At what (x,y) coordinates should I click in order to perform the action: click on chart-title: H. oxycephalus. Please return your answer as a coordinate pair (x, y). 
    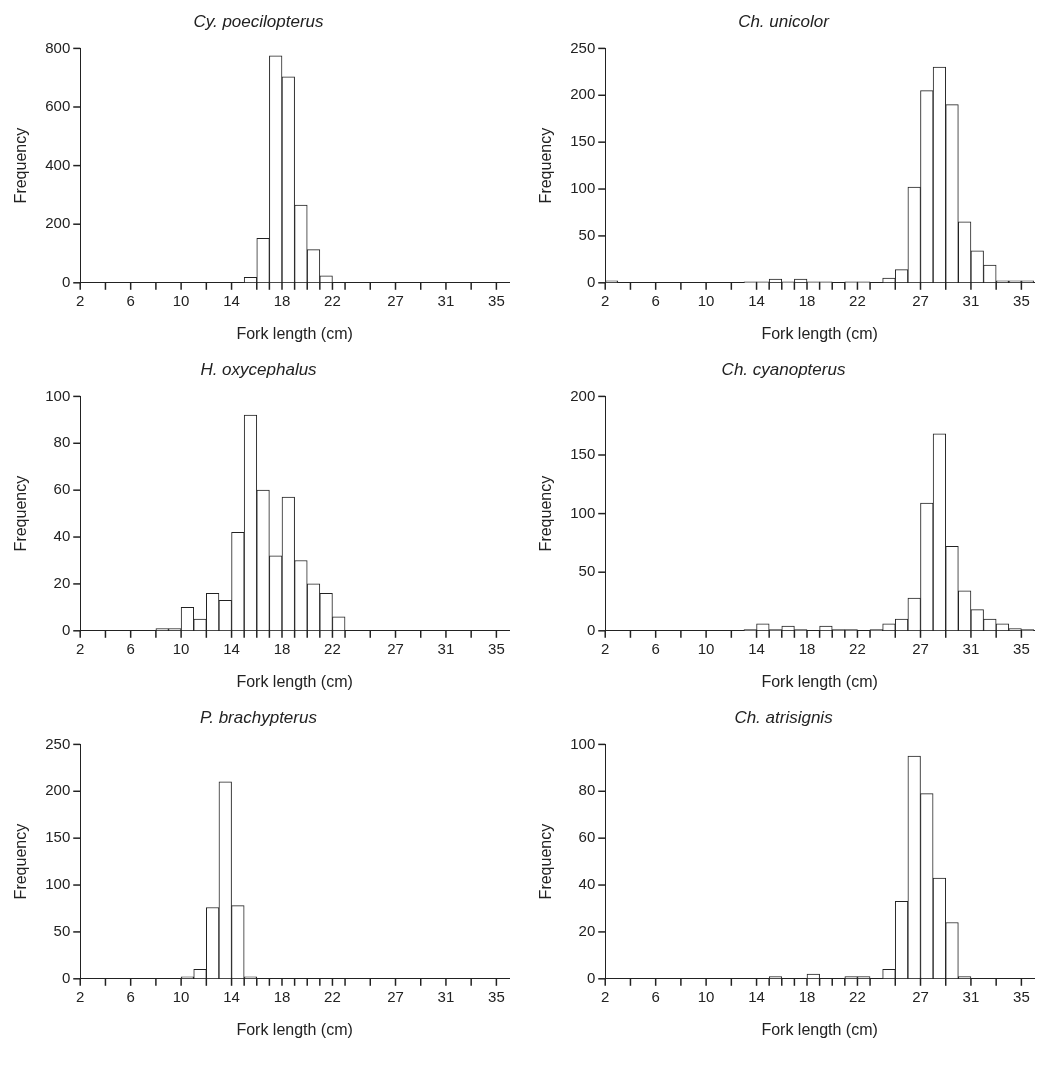
    Looking at the image, I should click on (259, 369).